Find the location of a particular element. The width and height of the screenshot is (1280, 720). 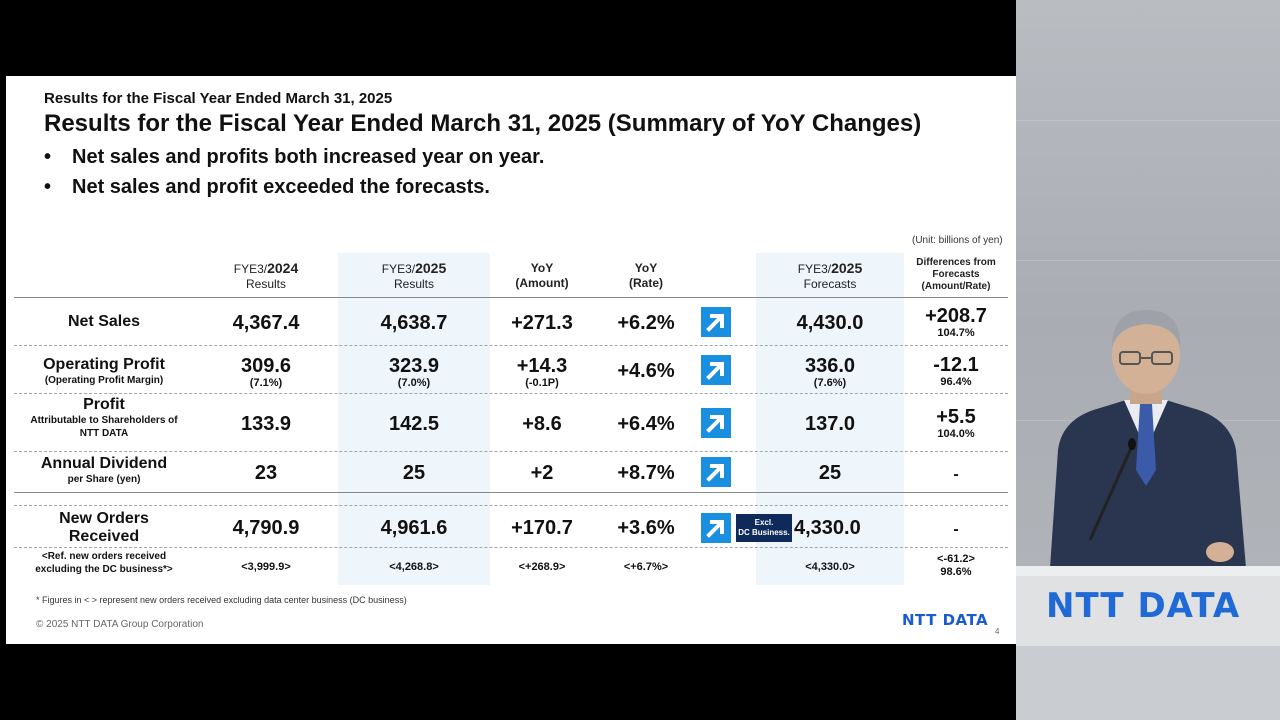

row-label-annual-dividend: Annual Dividend per Share (yen) is located at coordinates (104, 470).